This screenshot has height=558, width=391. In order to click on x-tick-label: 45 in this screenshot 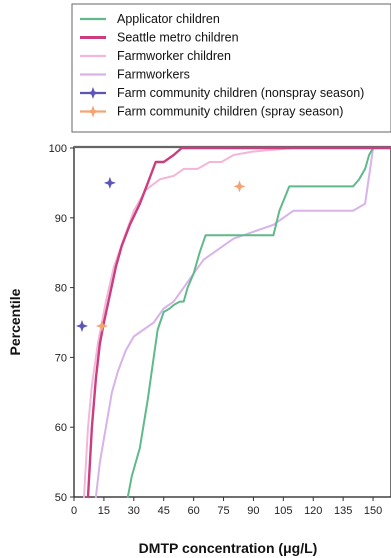, I will do `click(164, 511)`.